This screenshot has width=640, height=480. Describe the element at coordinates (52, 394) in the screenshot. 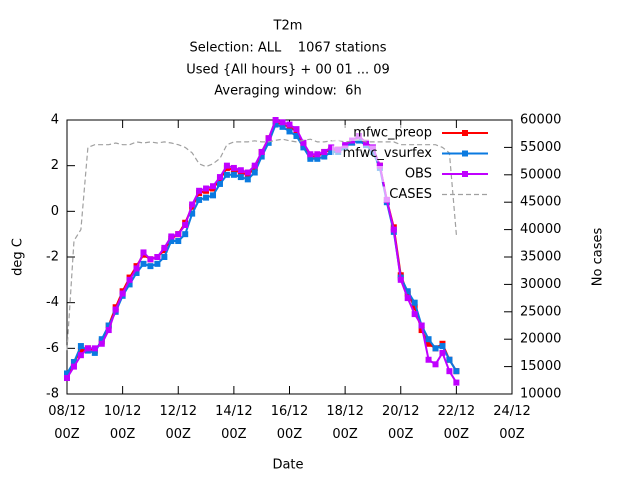

I see `y-tick-label: -8` at that location.